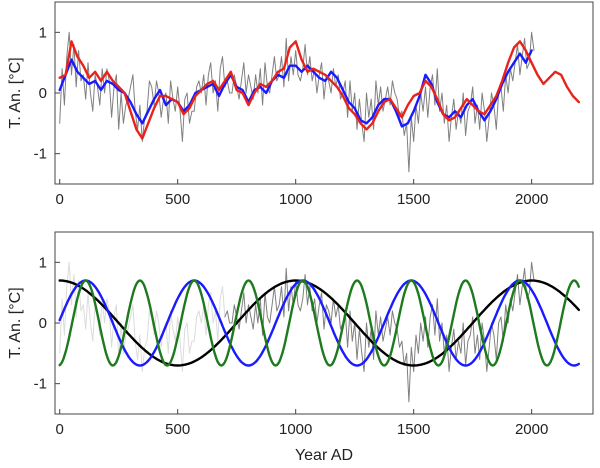 The height and width of the screenshot is (468, 600). I want to click on y-ticks-top: -1 0 1, so click(47, 93).